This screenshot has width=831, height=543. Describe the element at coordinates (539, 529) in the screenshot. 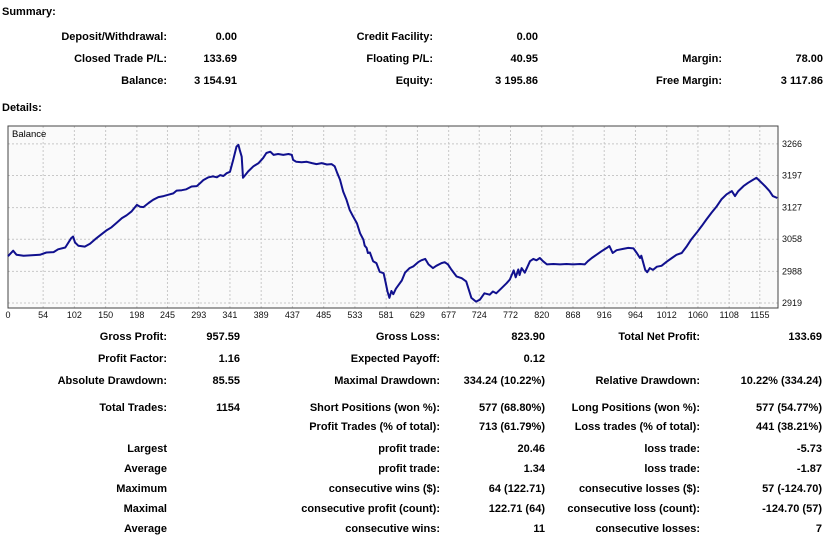

I see `stat-value: 11` at that location.